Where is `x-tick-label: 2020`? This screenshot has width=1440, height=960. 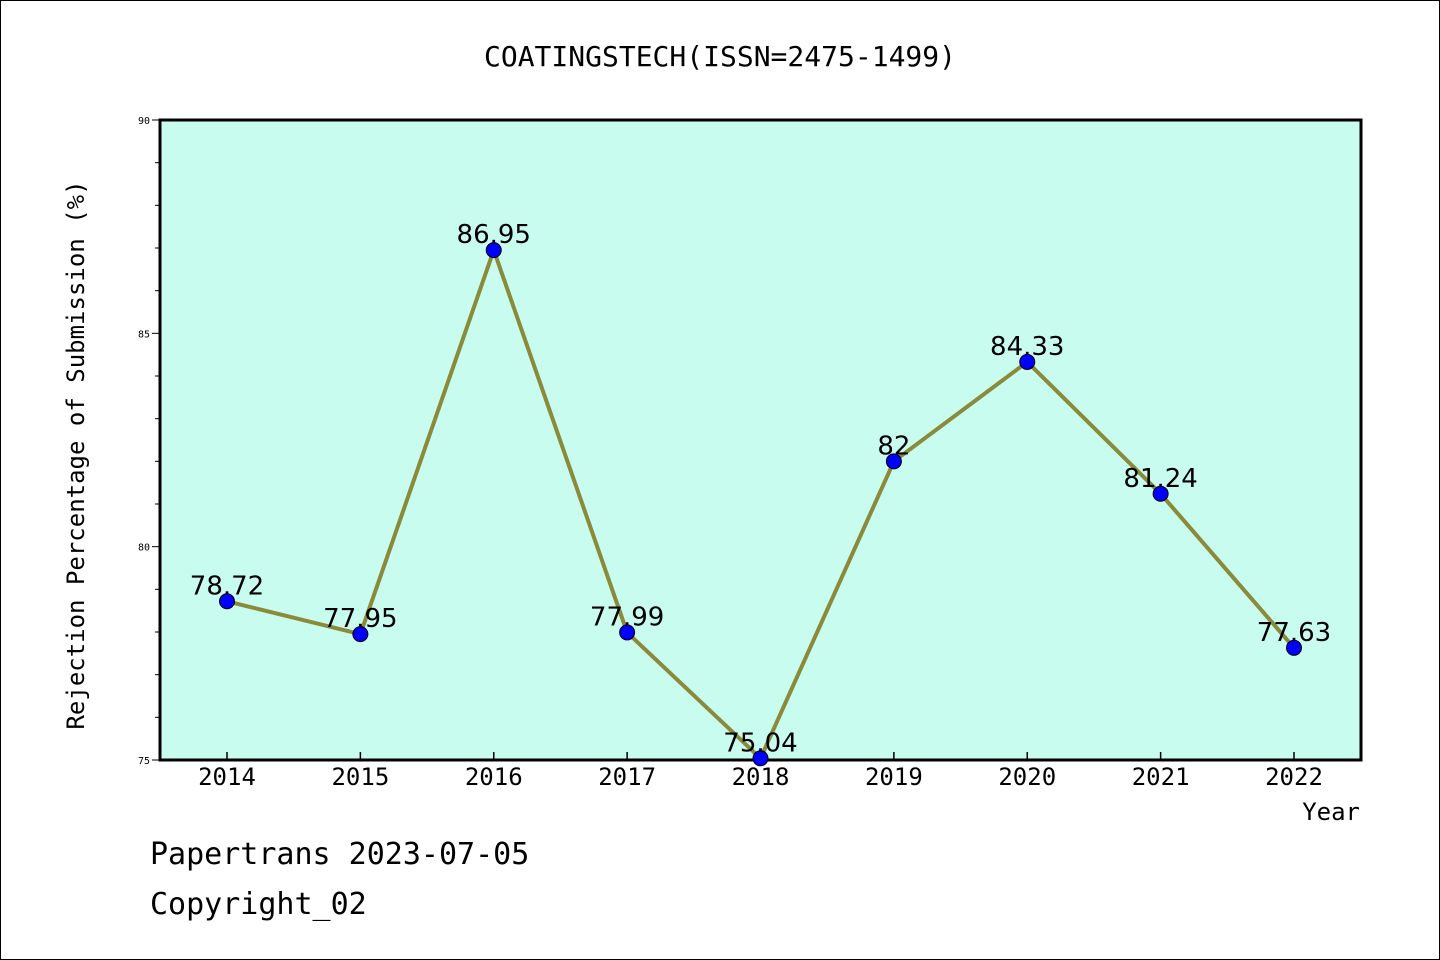 x-tick-label: 2020 is located at coordinates (1027, 777).